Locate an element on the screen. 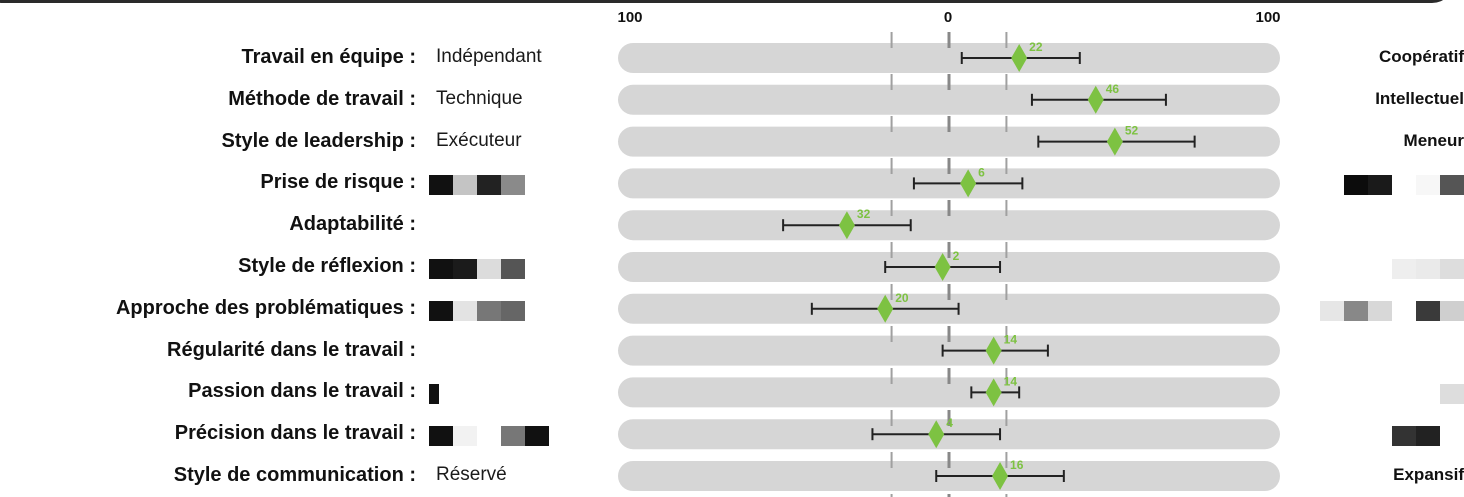 The height and width of the screenshot is (497, 1464). value-label: 52 is located at coordinates (1132, 131).